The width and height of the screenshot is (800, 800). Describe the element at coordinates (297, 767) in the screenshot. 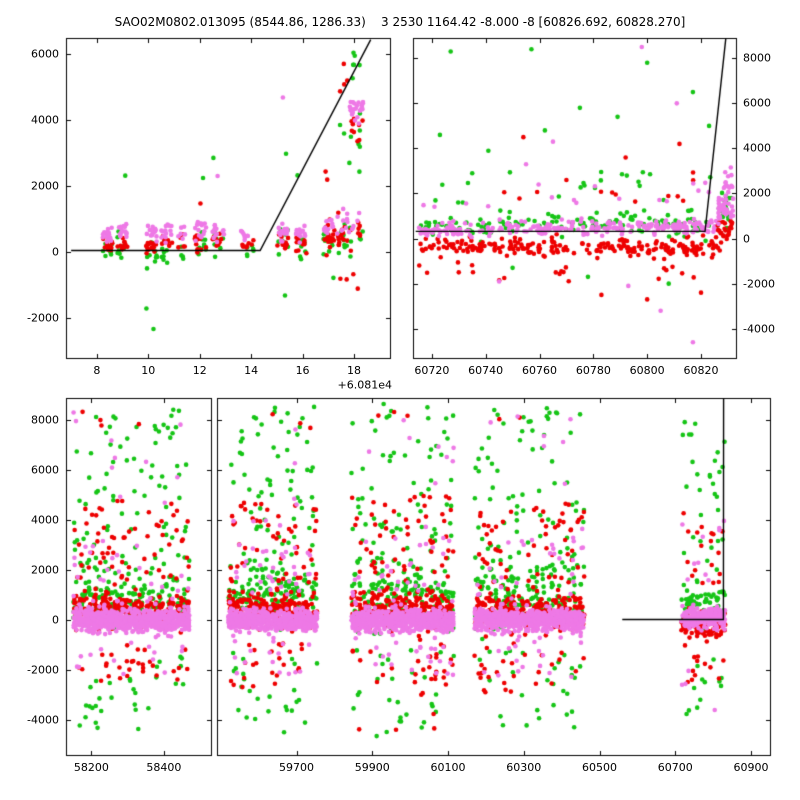

I see `x-tick-label: 59700` at that location.